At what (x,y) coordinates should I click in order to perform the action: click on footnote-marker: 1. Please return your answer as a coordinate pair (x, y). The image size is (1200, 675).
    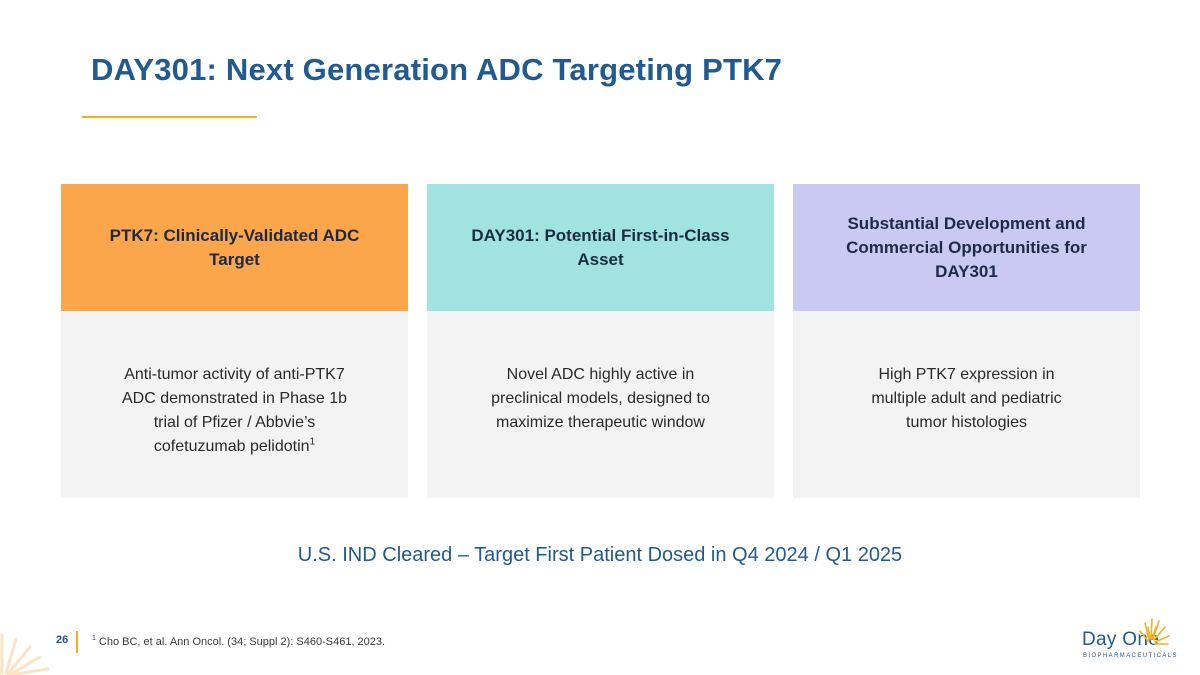
    Looking at the image, I should click on (94, 639).